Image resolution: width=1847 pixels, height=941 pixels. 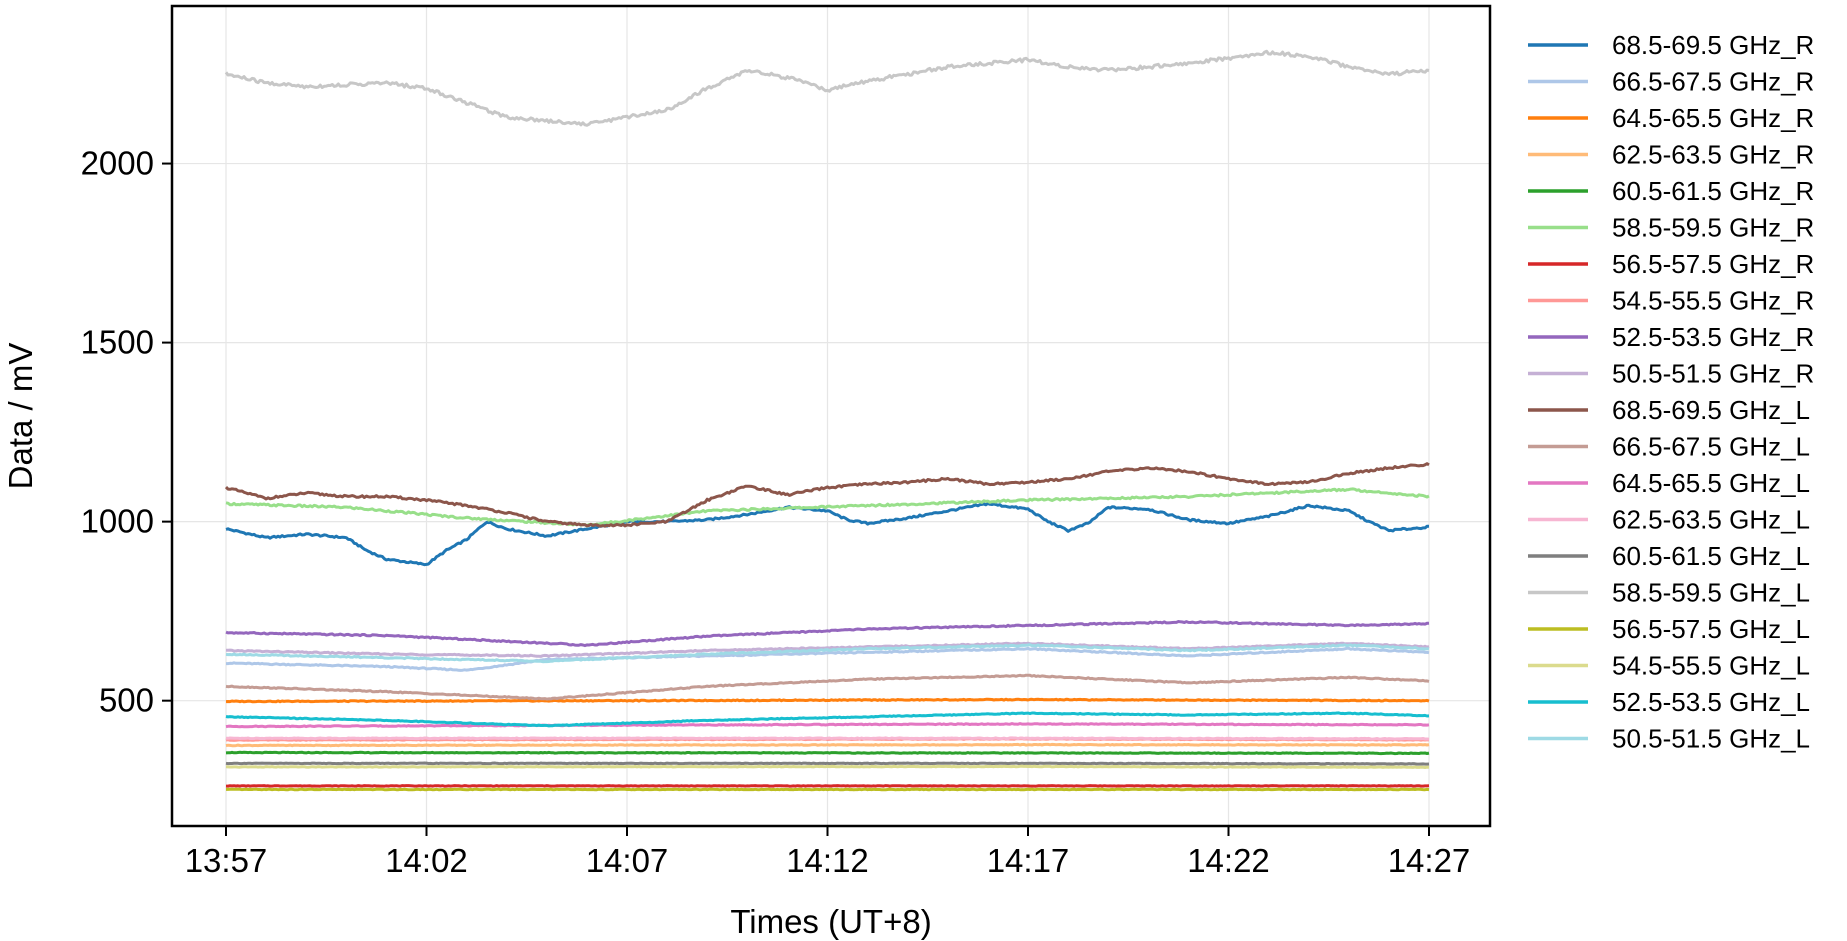 I want to click on x-axis: 13:57 14:02 14:07 14:12 14:17 14:22 14:27, so click(x=828, y=852).